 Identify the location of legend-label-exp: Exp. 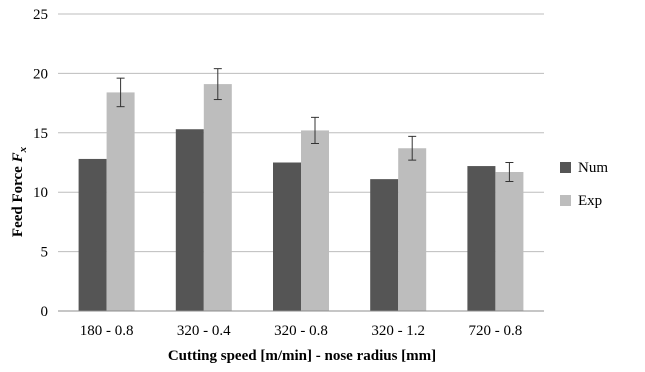
(590, 201).